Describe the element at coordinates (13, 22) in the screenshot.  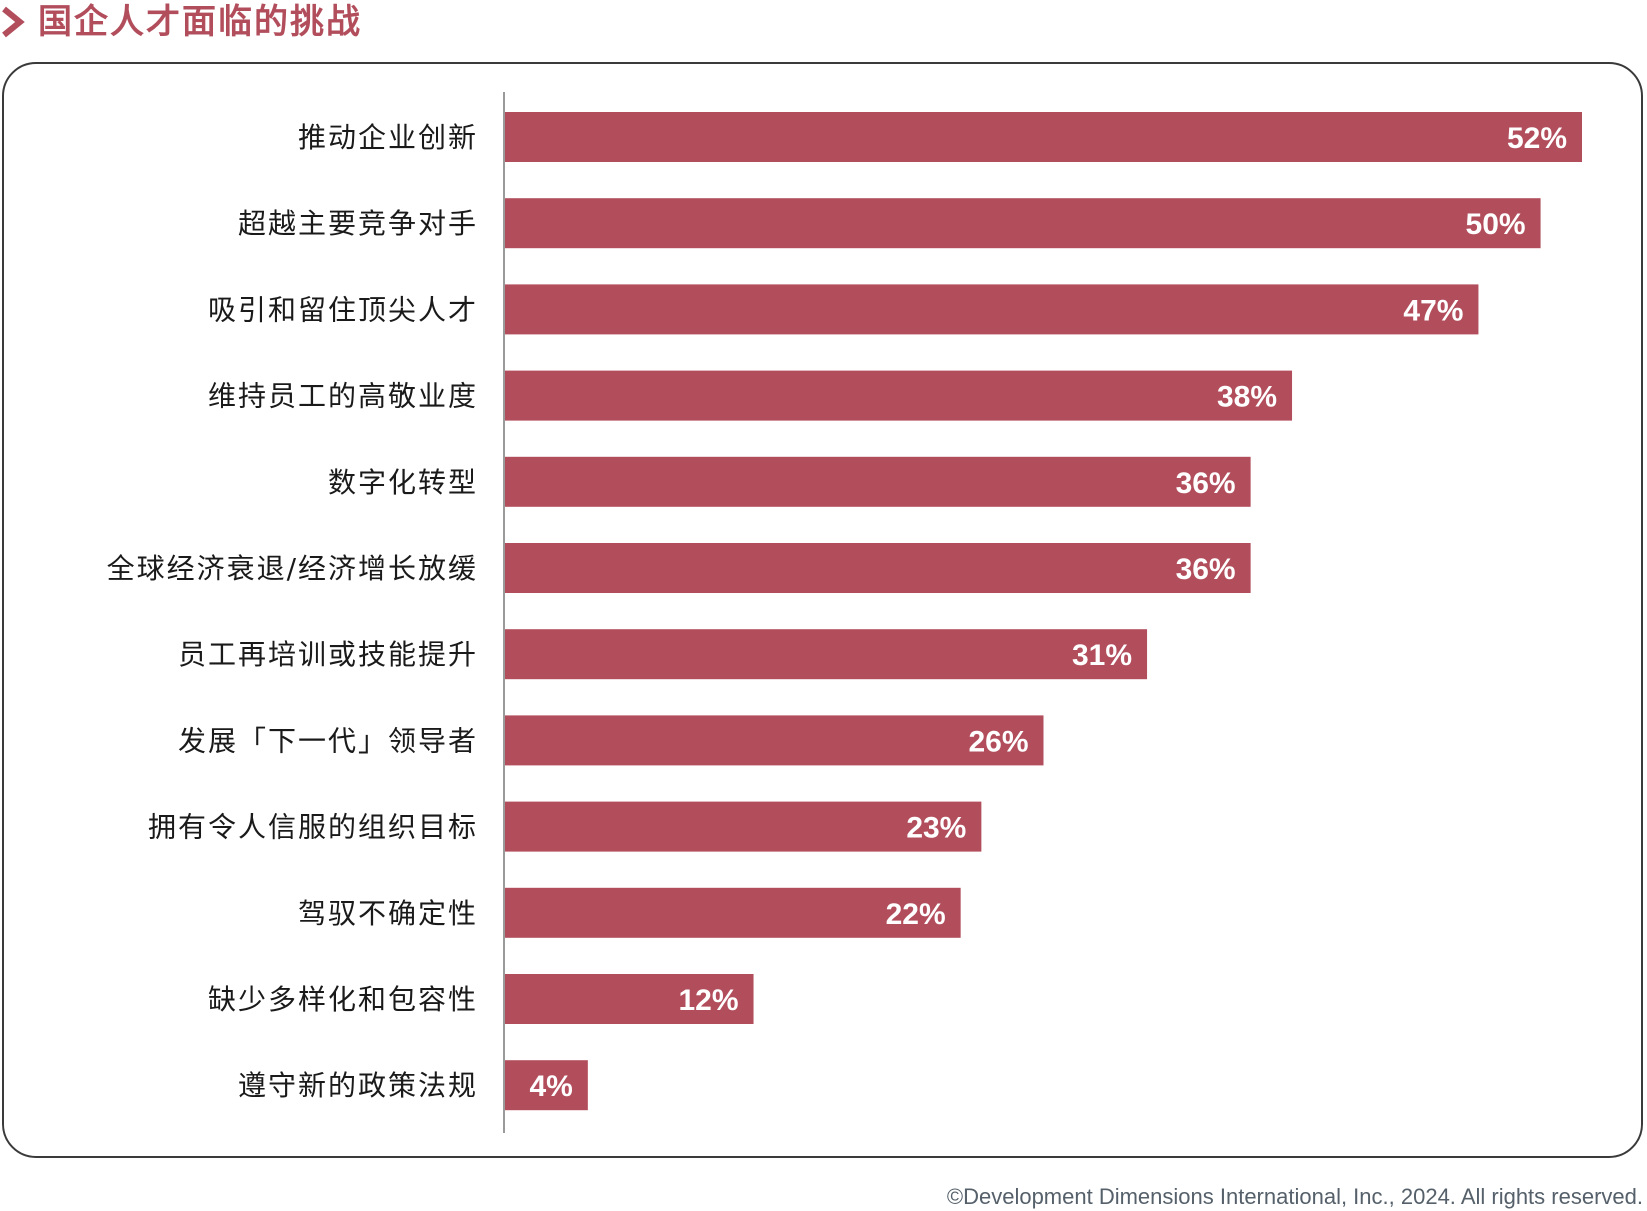
I see `chevron-right-icon` at that location.